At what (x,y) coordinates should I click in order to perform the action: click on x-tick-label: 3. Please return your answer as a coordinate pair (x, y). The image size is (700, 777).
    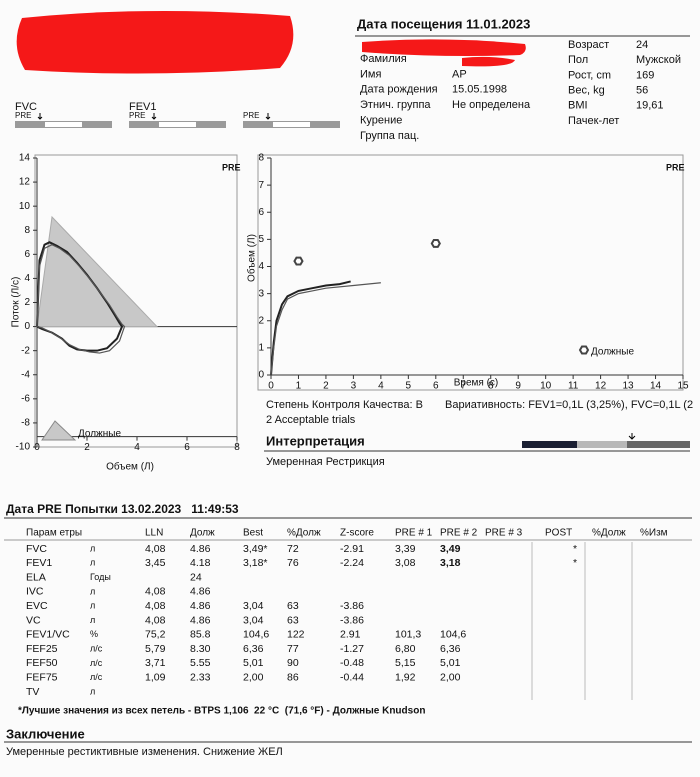
    Looking at the image, I should click on (354, 386).